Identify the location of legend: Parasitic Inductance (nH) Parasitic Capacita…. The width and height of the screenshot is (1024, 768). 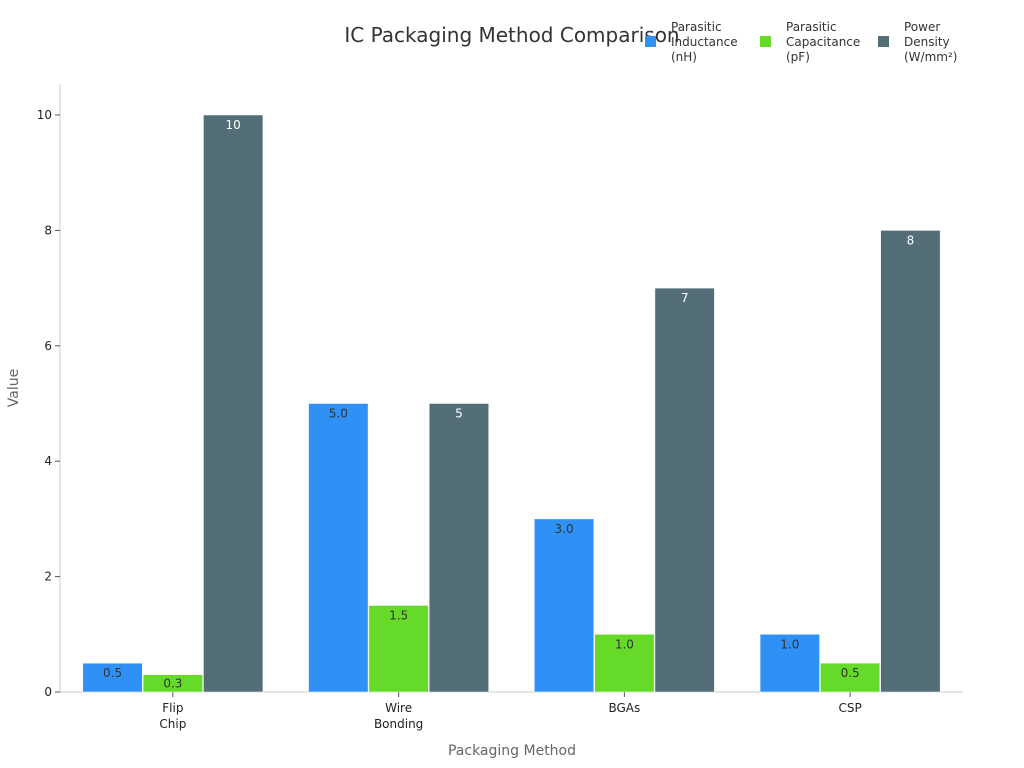
(801, 42).